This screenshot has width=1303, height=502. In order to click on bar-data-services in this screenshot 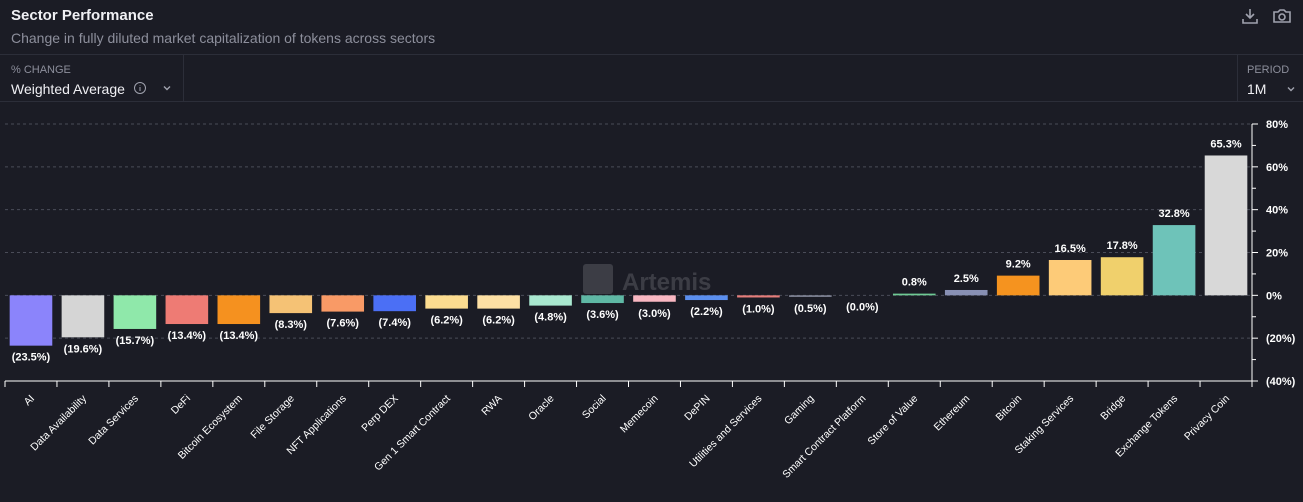, I will do `click(135, 312)`.